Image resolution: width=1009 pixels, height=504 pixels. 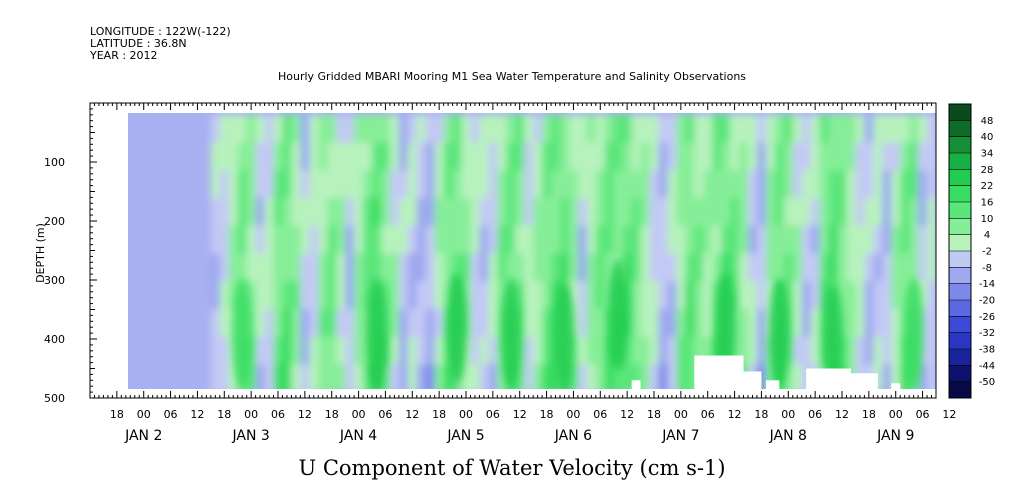 I want to click on missing-data-regions, so click(x=766, y=372).